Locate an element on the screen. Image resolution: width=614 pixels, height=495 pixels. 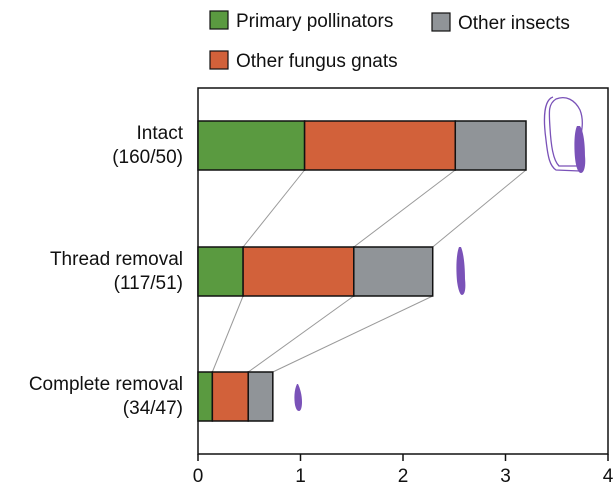
legend-swatch-other-insects is located at coordinates (441, 22).